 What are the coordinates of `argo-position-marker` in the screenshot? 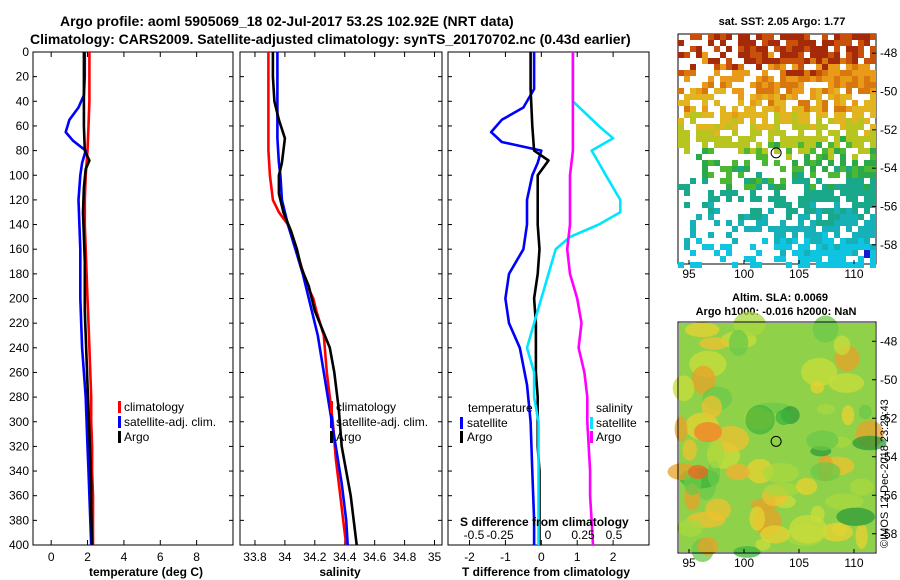 It's located at (776, 441).